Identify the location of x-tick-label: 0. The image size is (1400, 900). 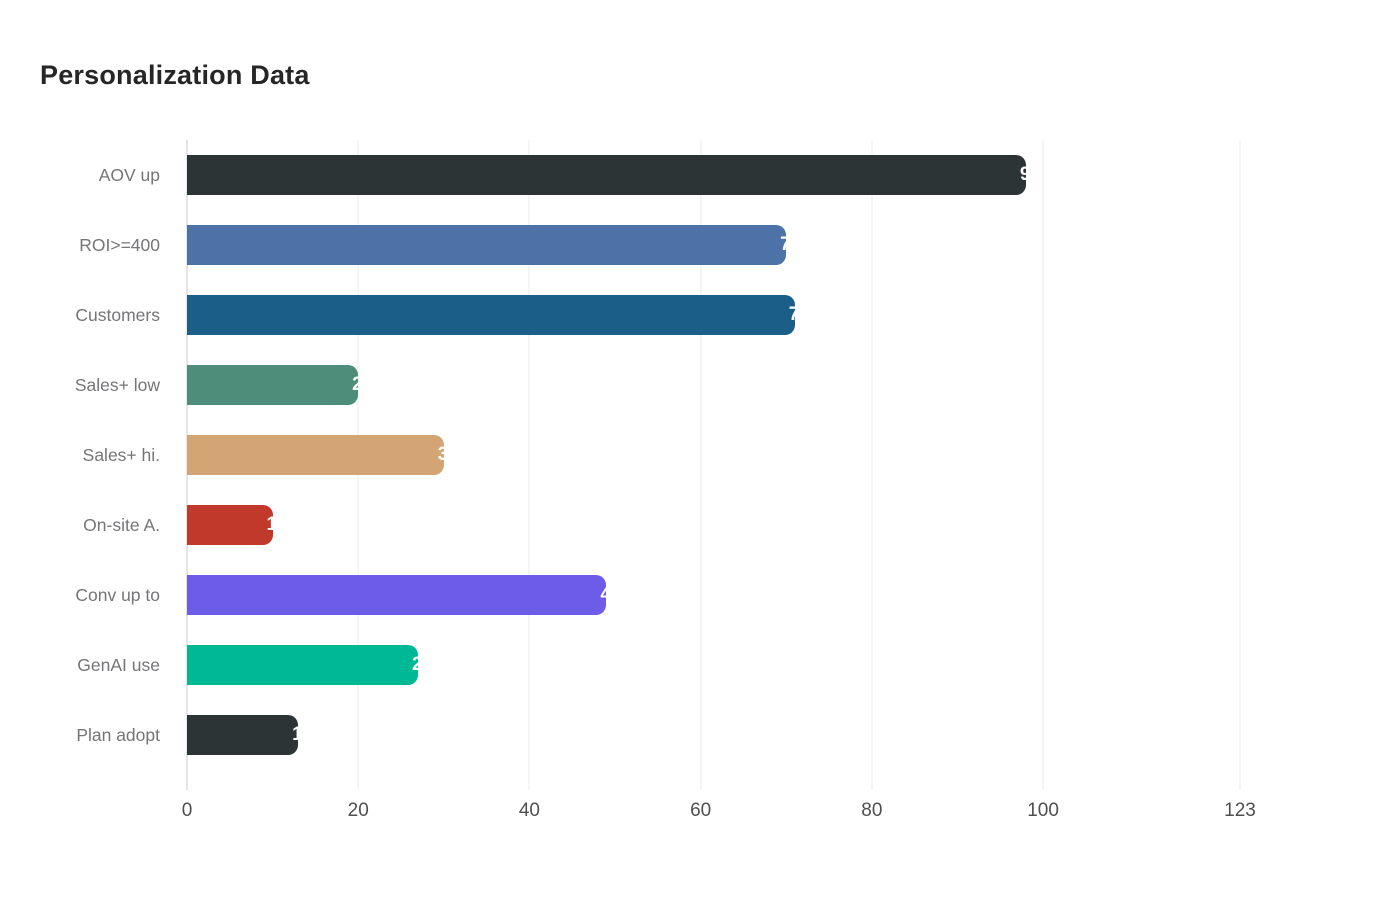
(187, 810).